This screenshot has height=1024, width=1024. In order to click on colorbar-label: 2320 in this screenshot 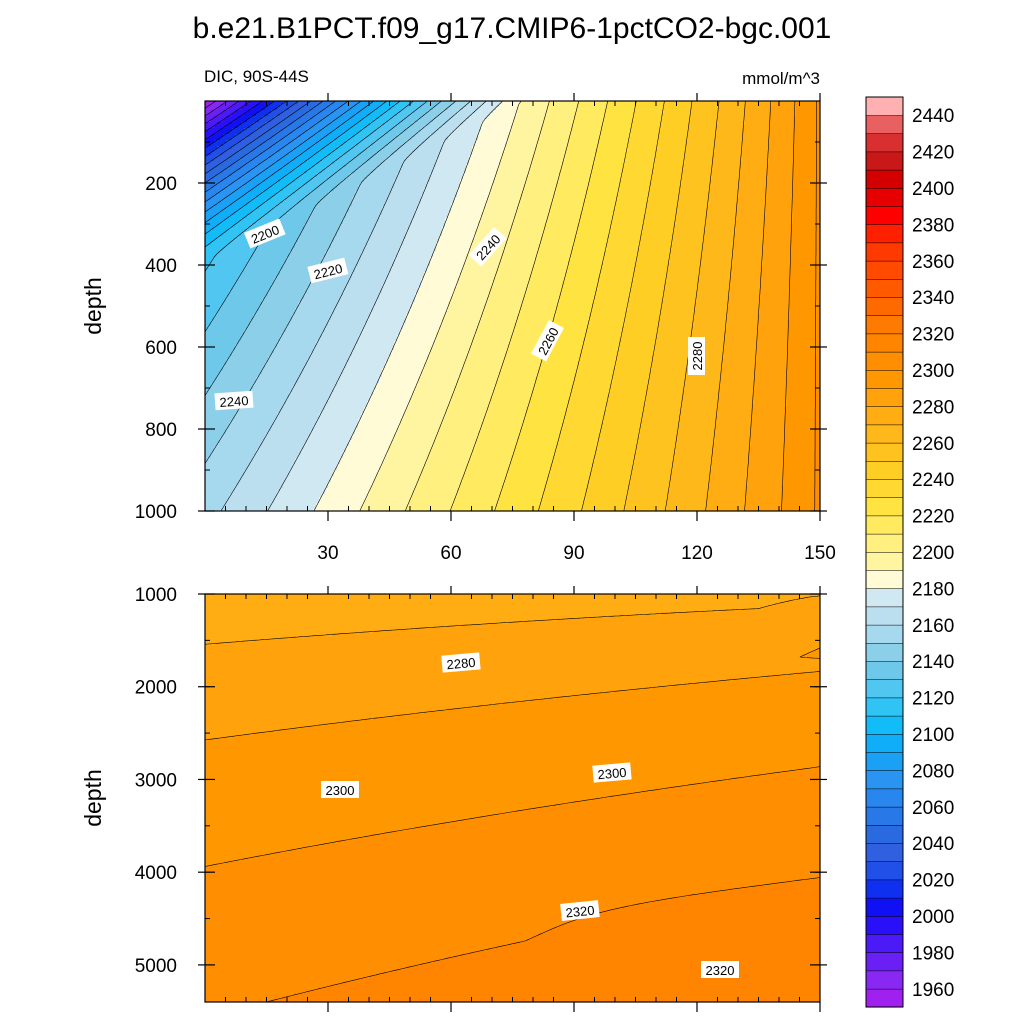, I will do `click(933, 335)`.